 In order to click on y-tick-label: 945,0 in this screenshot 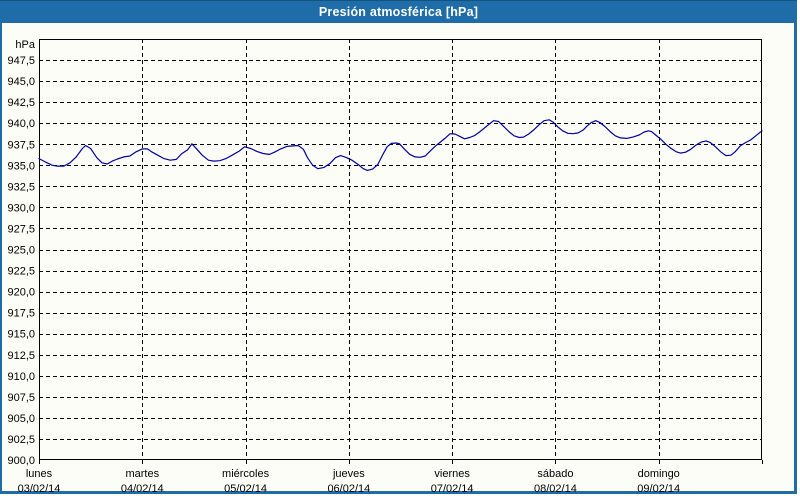, I will do `click(21, 82)`.